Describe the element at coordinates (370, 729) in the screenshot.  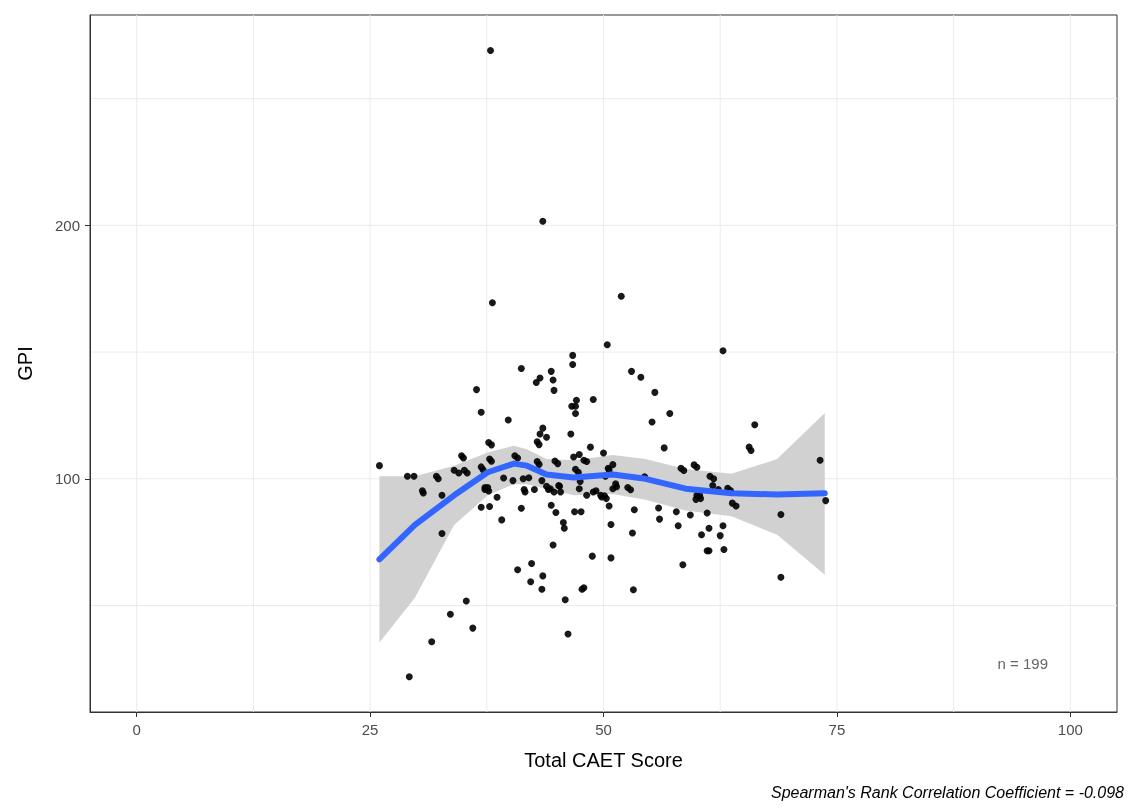
I see `x-tick-label: 25` at that location.